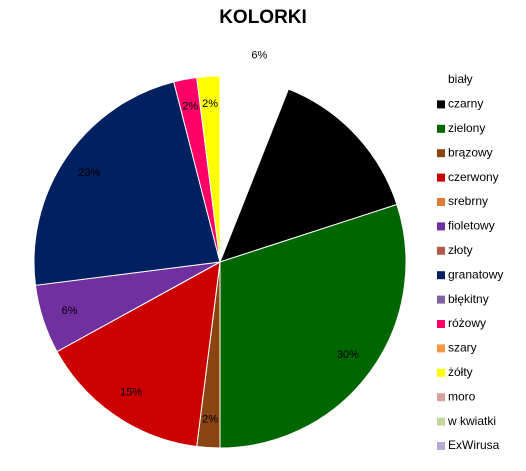 This screenshot has width=526, height=471. What do you see at coordinates (471, 226) in the screenshot?
I see `legend-label: fioletowy` at bounding box center [471, 226].